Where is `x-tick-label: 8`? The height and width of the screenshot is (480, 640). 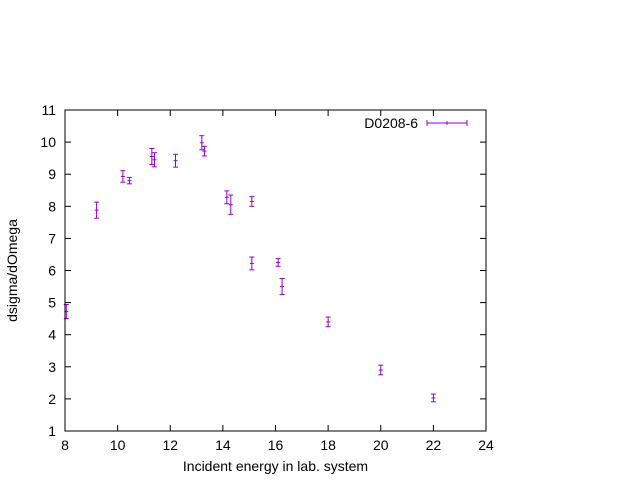
x-tick-label: 8 is located at coordinates (65, 445).